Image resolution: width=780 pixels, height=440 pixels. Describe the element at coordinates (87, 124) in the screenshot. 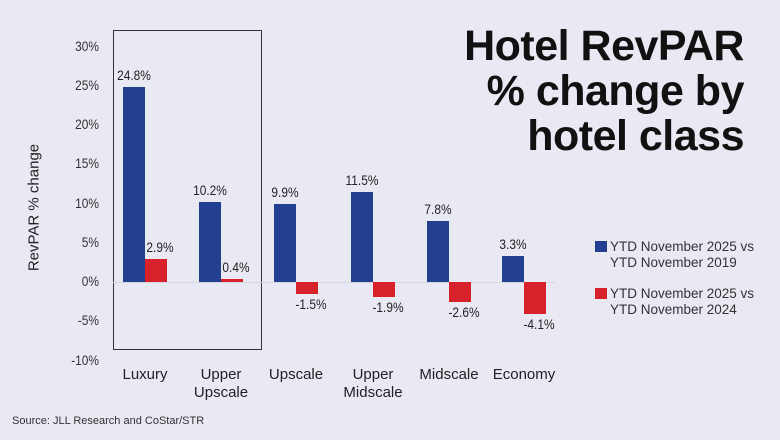

I see `y-tick-label: 20%` at that location.